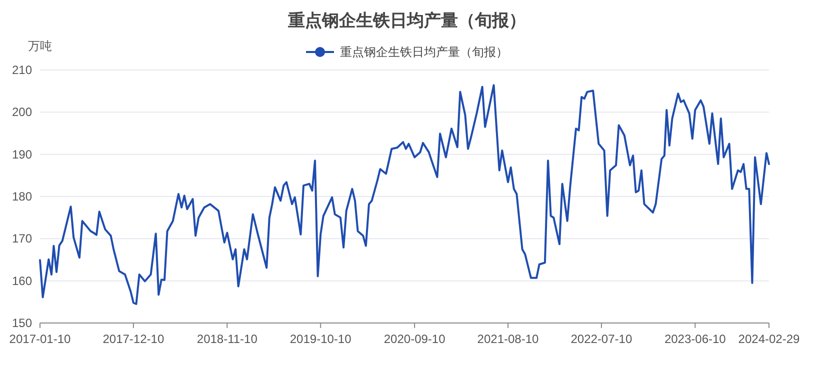 This screenshot has width=814, height=366. Describe the element at coordinates (406, 20) in the screenshot. I see `chart-title: 重点钢企生铁日均产量（旬报）` at that location.